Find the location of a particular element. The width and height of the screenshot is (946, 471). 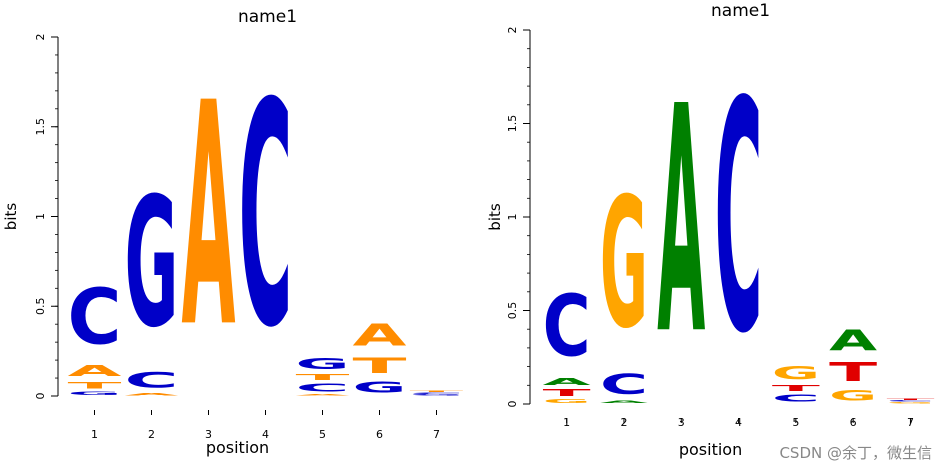

watermark: CSDN @余丁，微生信 is located at coordinates (855, 453).